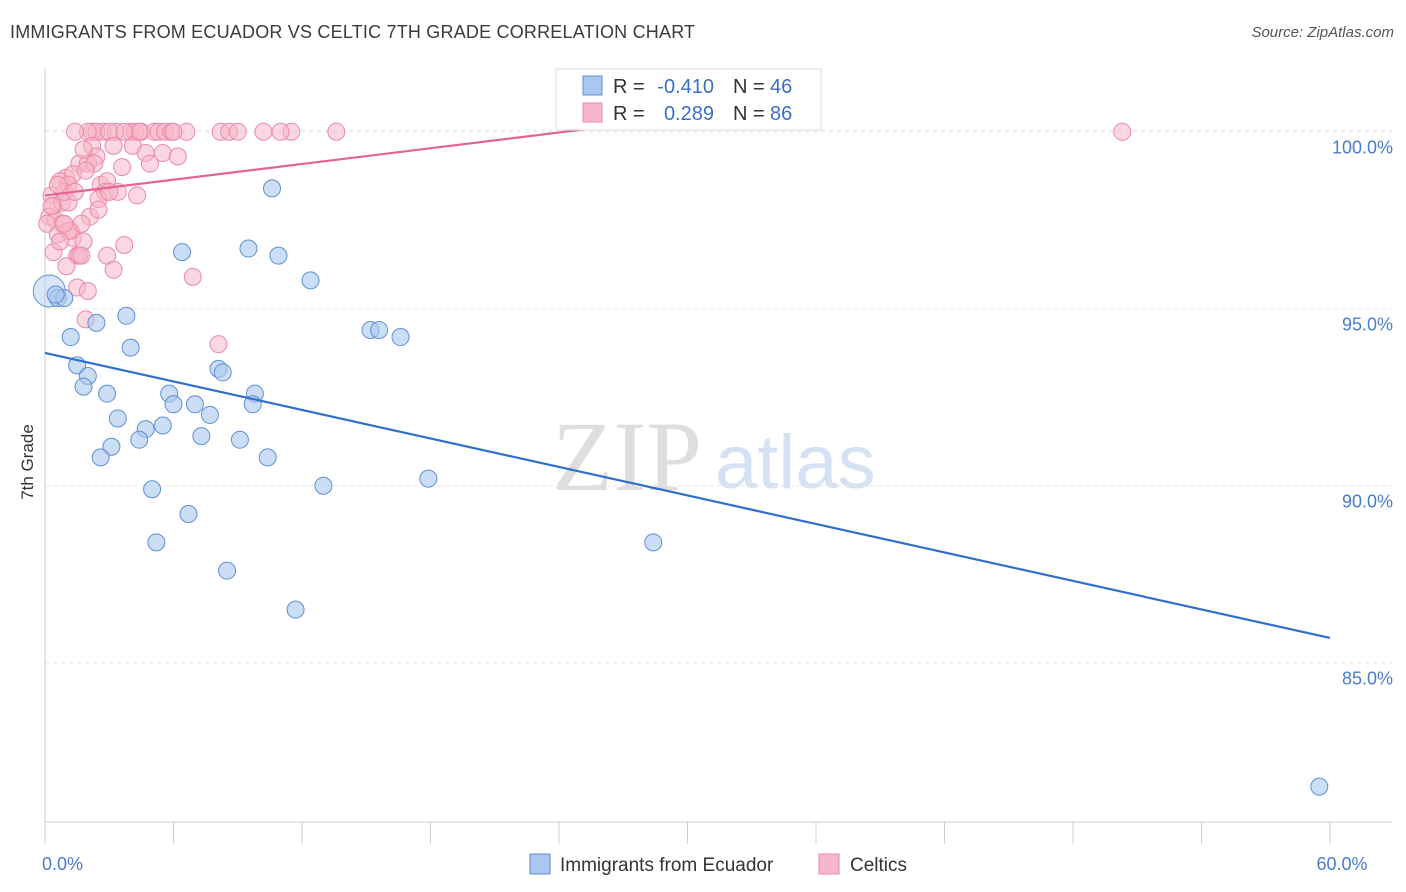 Image resolution: width=1406 pixels, height=892 pixels. What do you see at coordinates (689, 114) in the screenshot?
I see `stats-r-value-celtics: 0.289` at bounding box center [689, 114].